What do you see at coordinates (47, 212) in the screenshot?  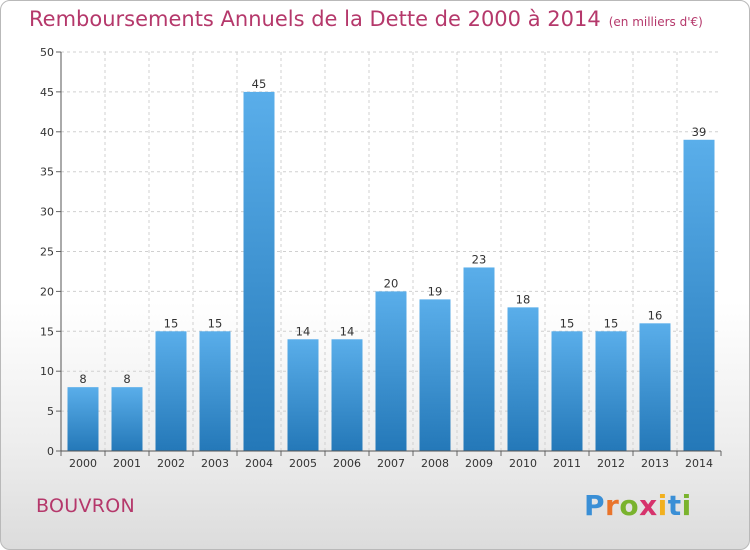 I see `y-tick-label: 30` at bounding box center [47, 212].